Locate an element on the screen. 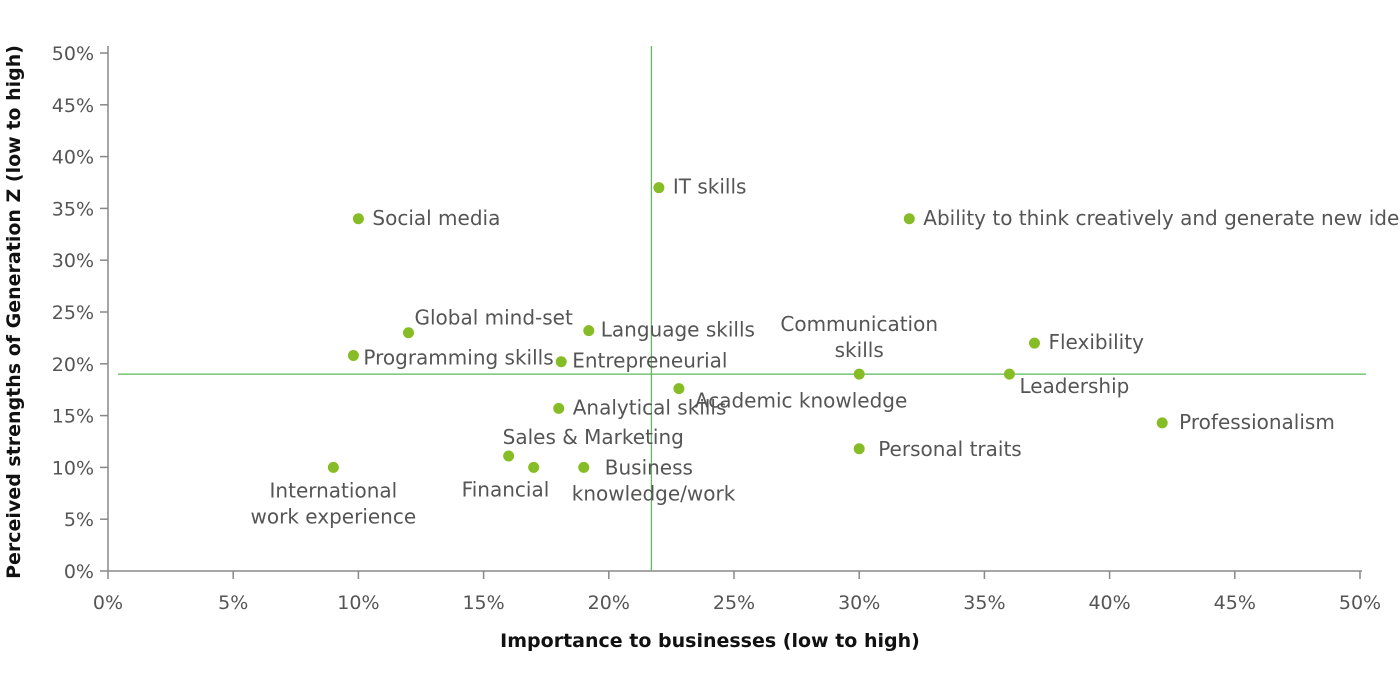  point-label: Communication skills is located at coordinates (859, 337).